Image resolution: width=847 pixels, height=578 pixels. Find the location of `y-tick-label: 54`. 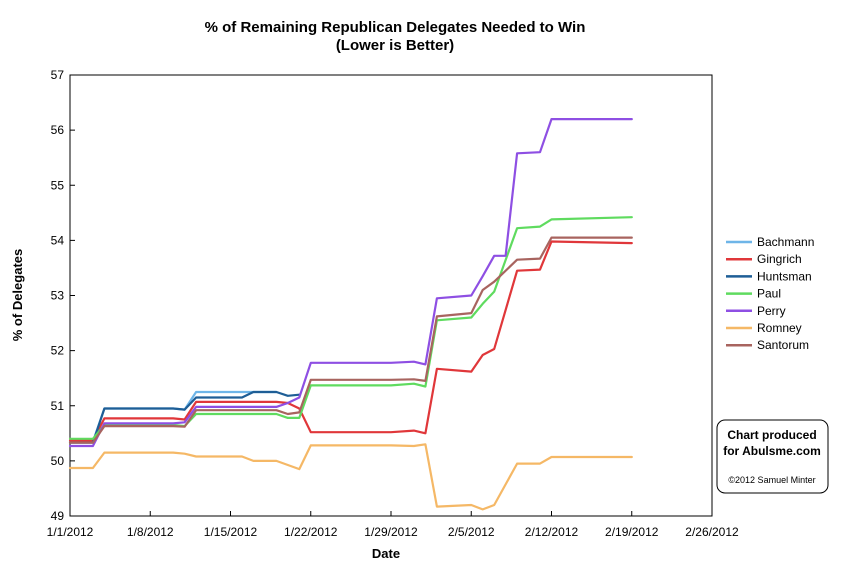

y-tick-label: 54 is located at coordinates (58, 240).